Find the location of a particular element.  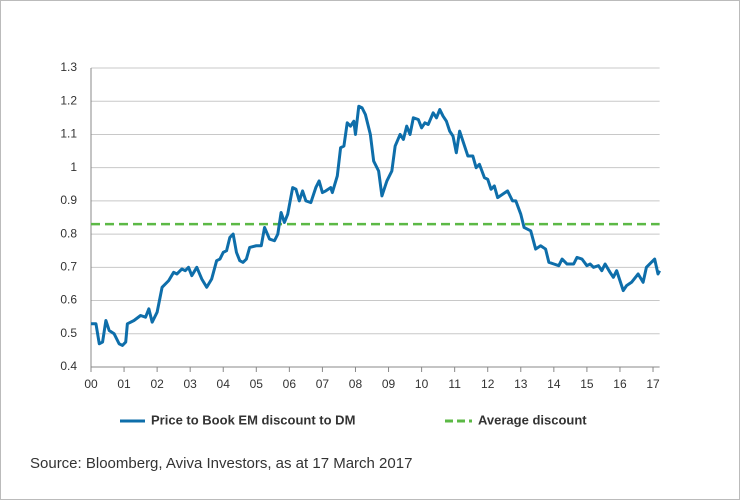

y-tick-label: 1.3 is located at coordinates (68, 67).